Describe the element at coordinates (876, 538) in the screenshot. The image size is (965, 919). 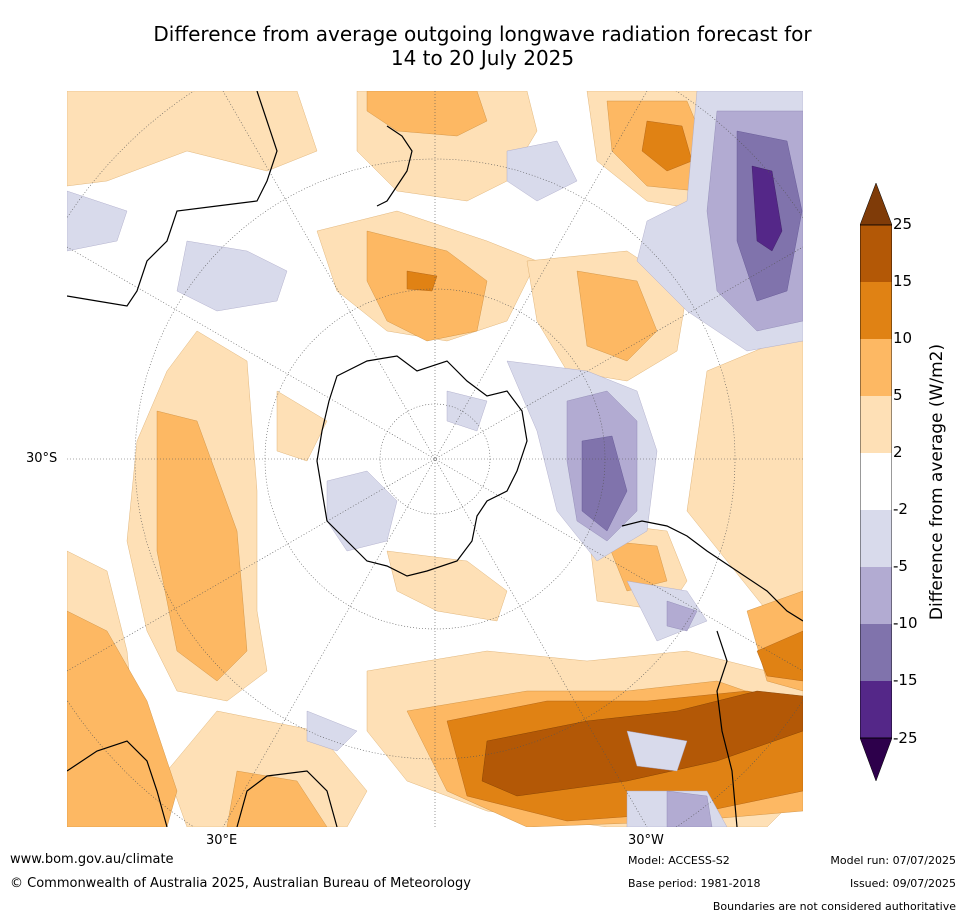
I see `colorbar-neg5-neg2` at that location.